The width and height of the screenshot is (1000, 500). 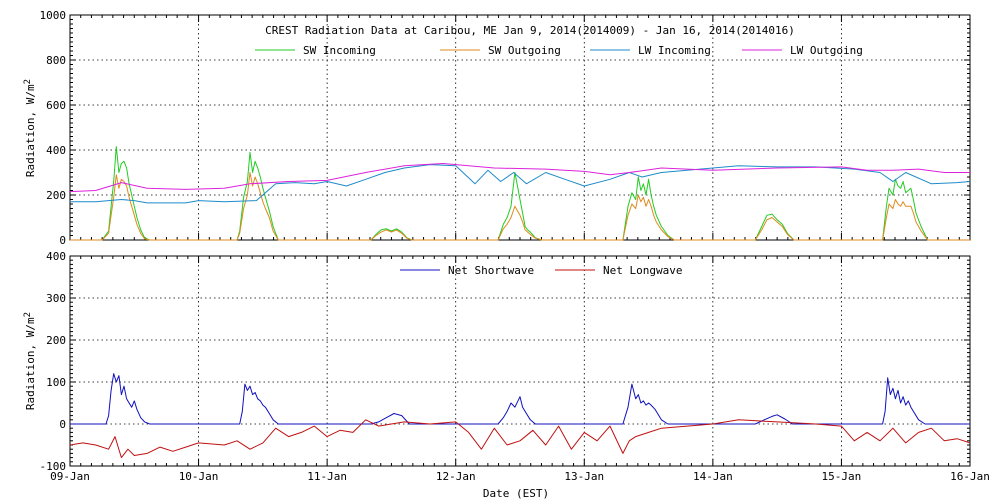 What do you see at coordinates (713, 476) in the screenshot?
I see `x-tick-label: 14-Jan` at bounding box center [713, 476].